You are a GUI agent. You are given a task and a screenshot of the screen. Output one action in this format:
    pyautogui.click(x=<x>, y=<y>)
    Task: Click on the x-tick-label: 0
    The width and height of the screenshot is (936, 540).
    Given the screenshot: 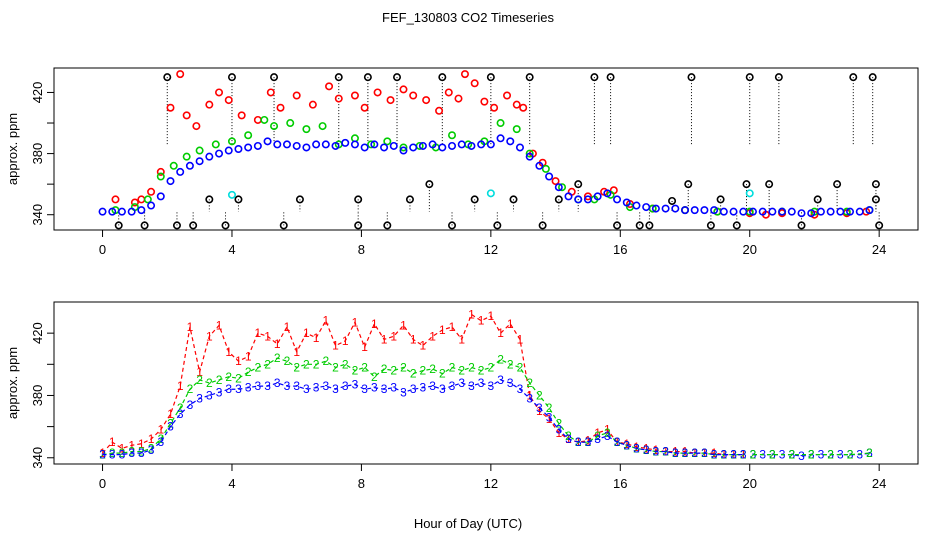 What is the action you would take?
    pyautogui.click(x=102, y=249)
    